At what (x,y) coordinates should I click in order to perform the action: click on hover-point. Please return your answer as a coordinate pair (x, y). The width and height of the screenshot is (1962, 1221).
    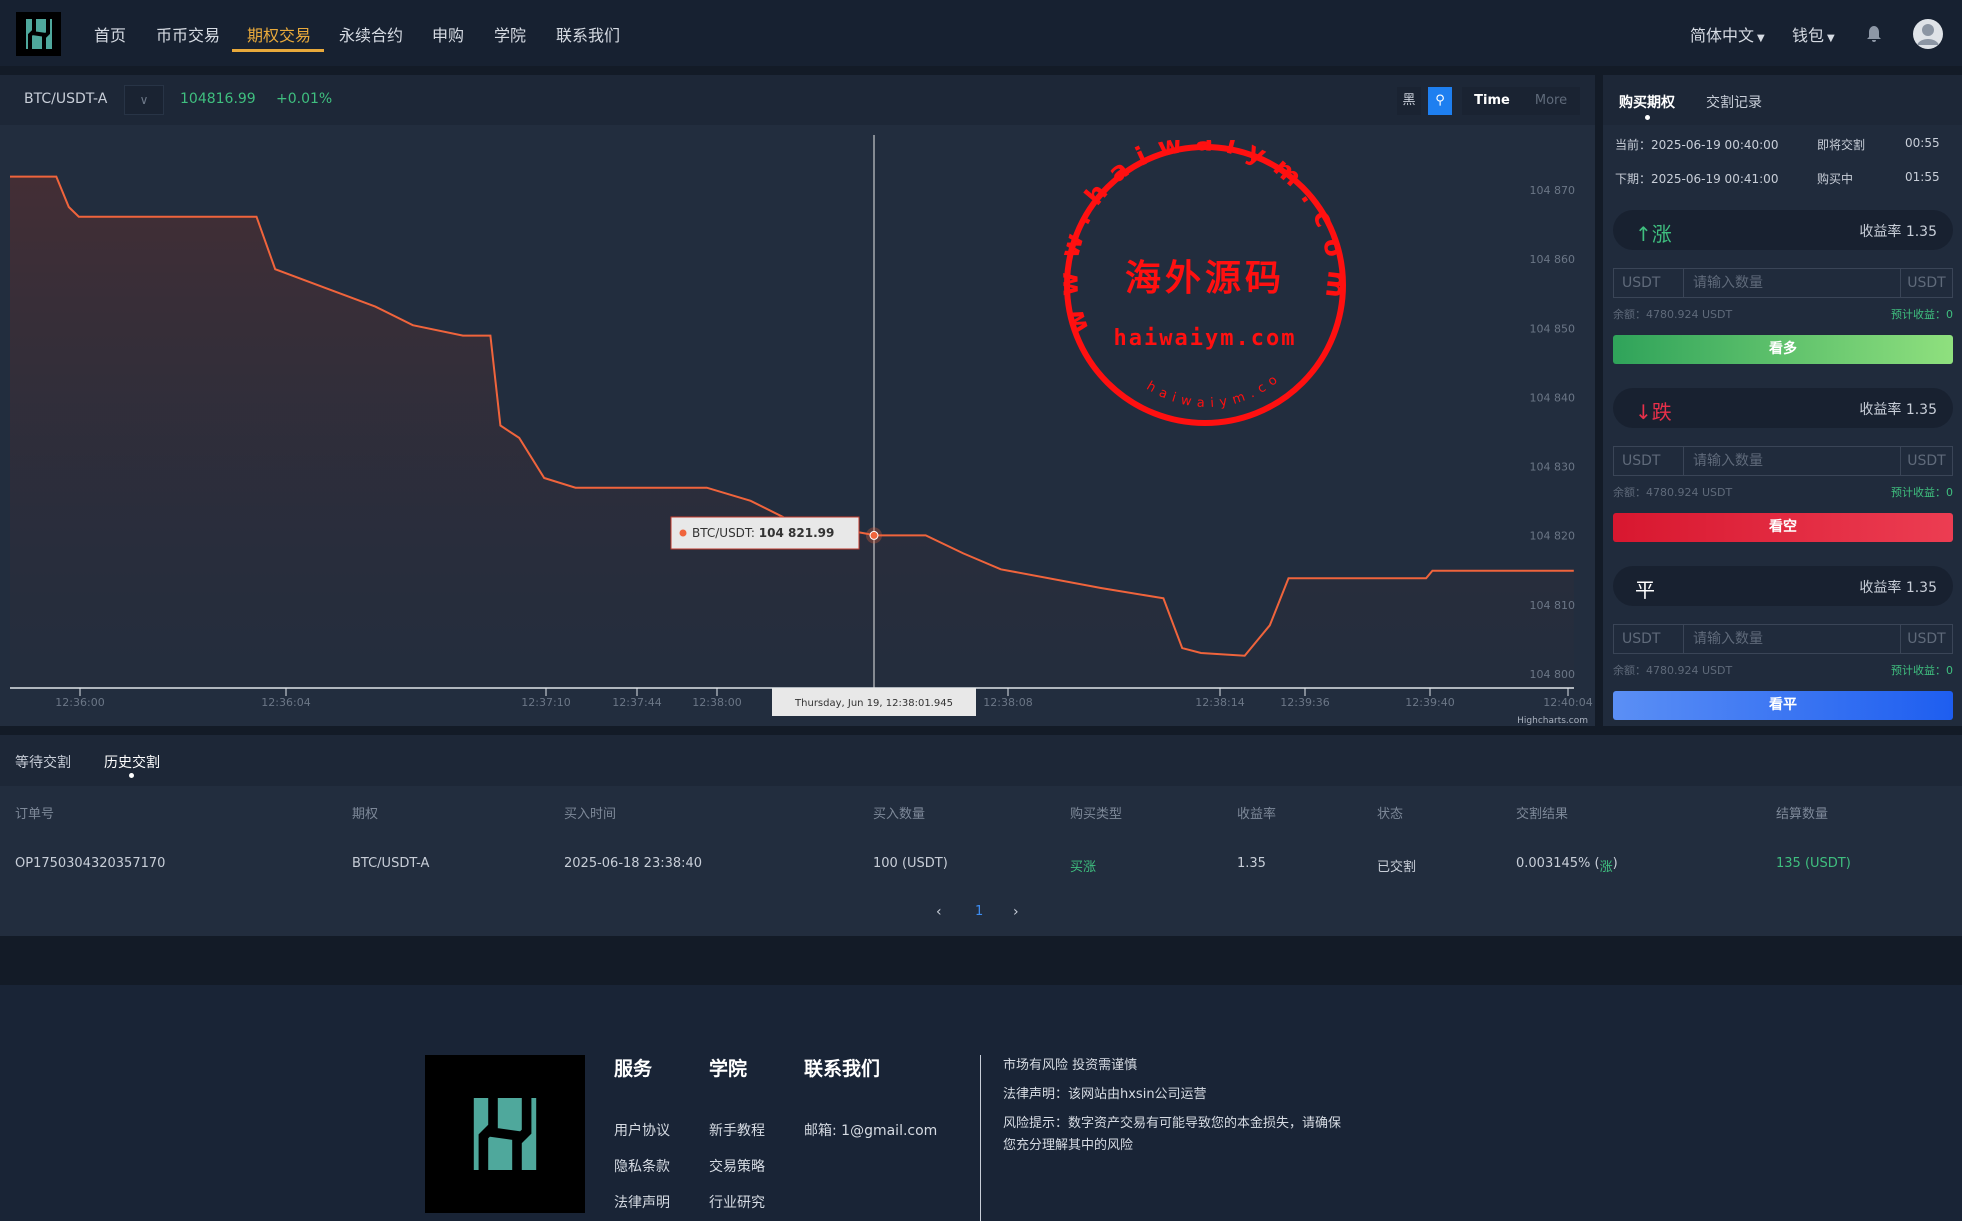
    Looking at the image, I should click on (874, 535).